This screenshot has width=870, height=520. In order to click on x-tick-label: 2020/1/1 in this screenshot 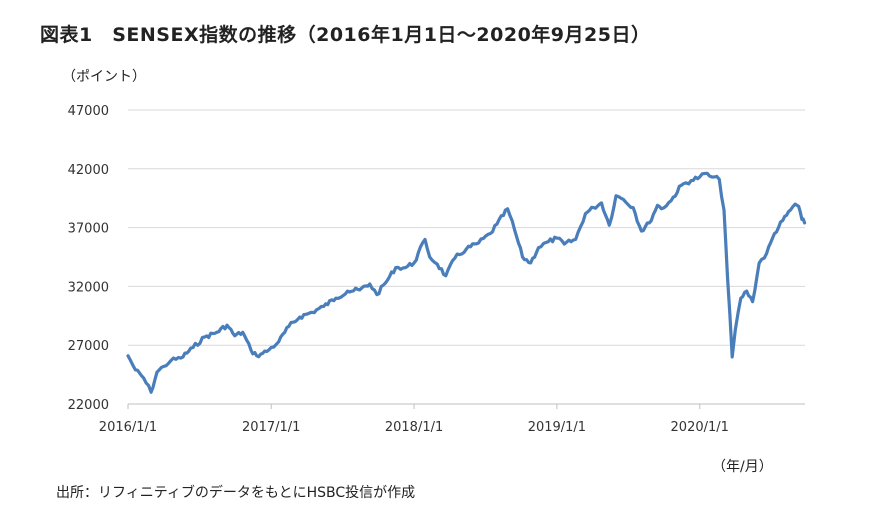, I will do `click(700, 427)`.